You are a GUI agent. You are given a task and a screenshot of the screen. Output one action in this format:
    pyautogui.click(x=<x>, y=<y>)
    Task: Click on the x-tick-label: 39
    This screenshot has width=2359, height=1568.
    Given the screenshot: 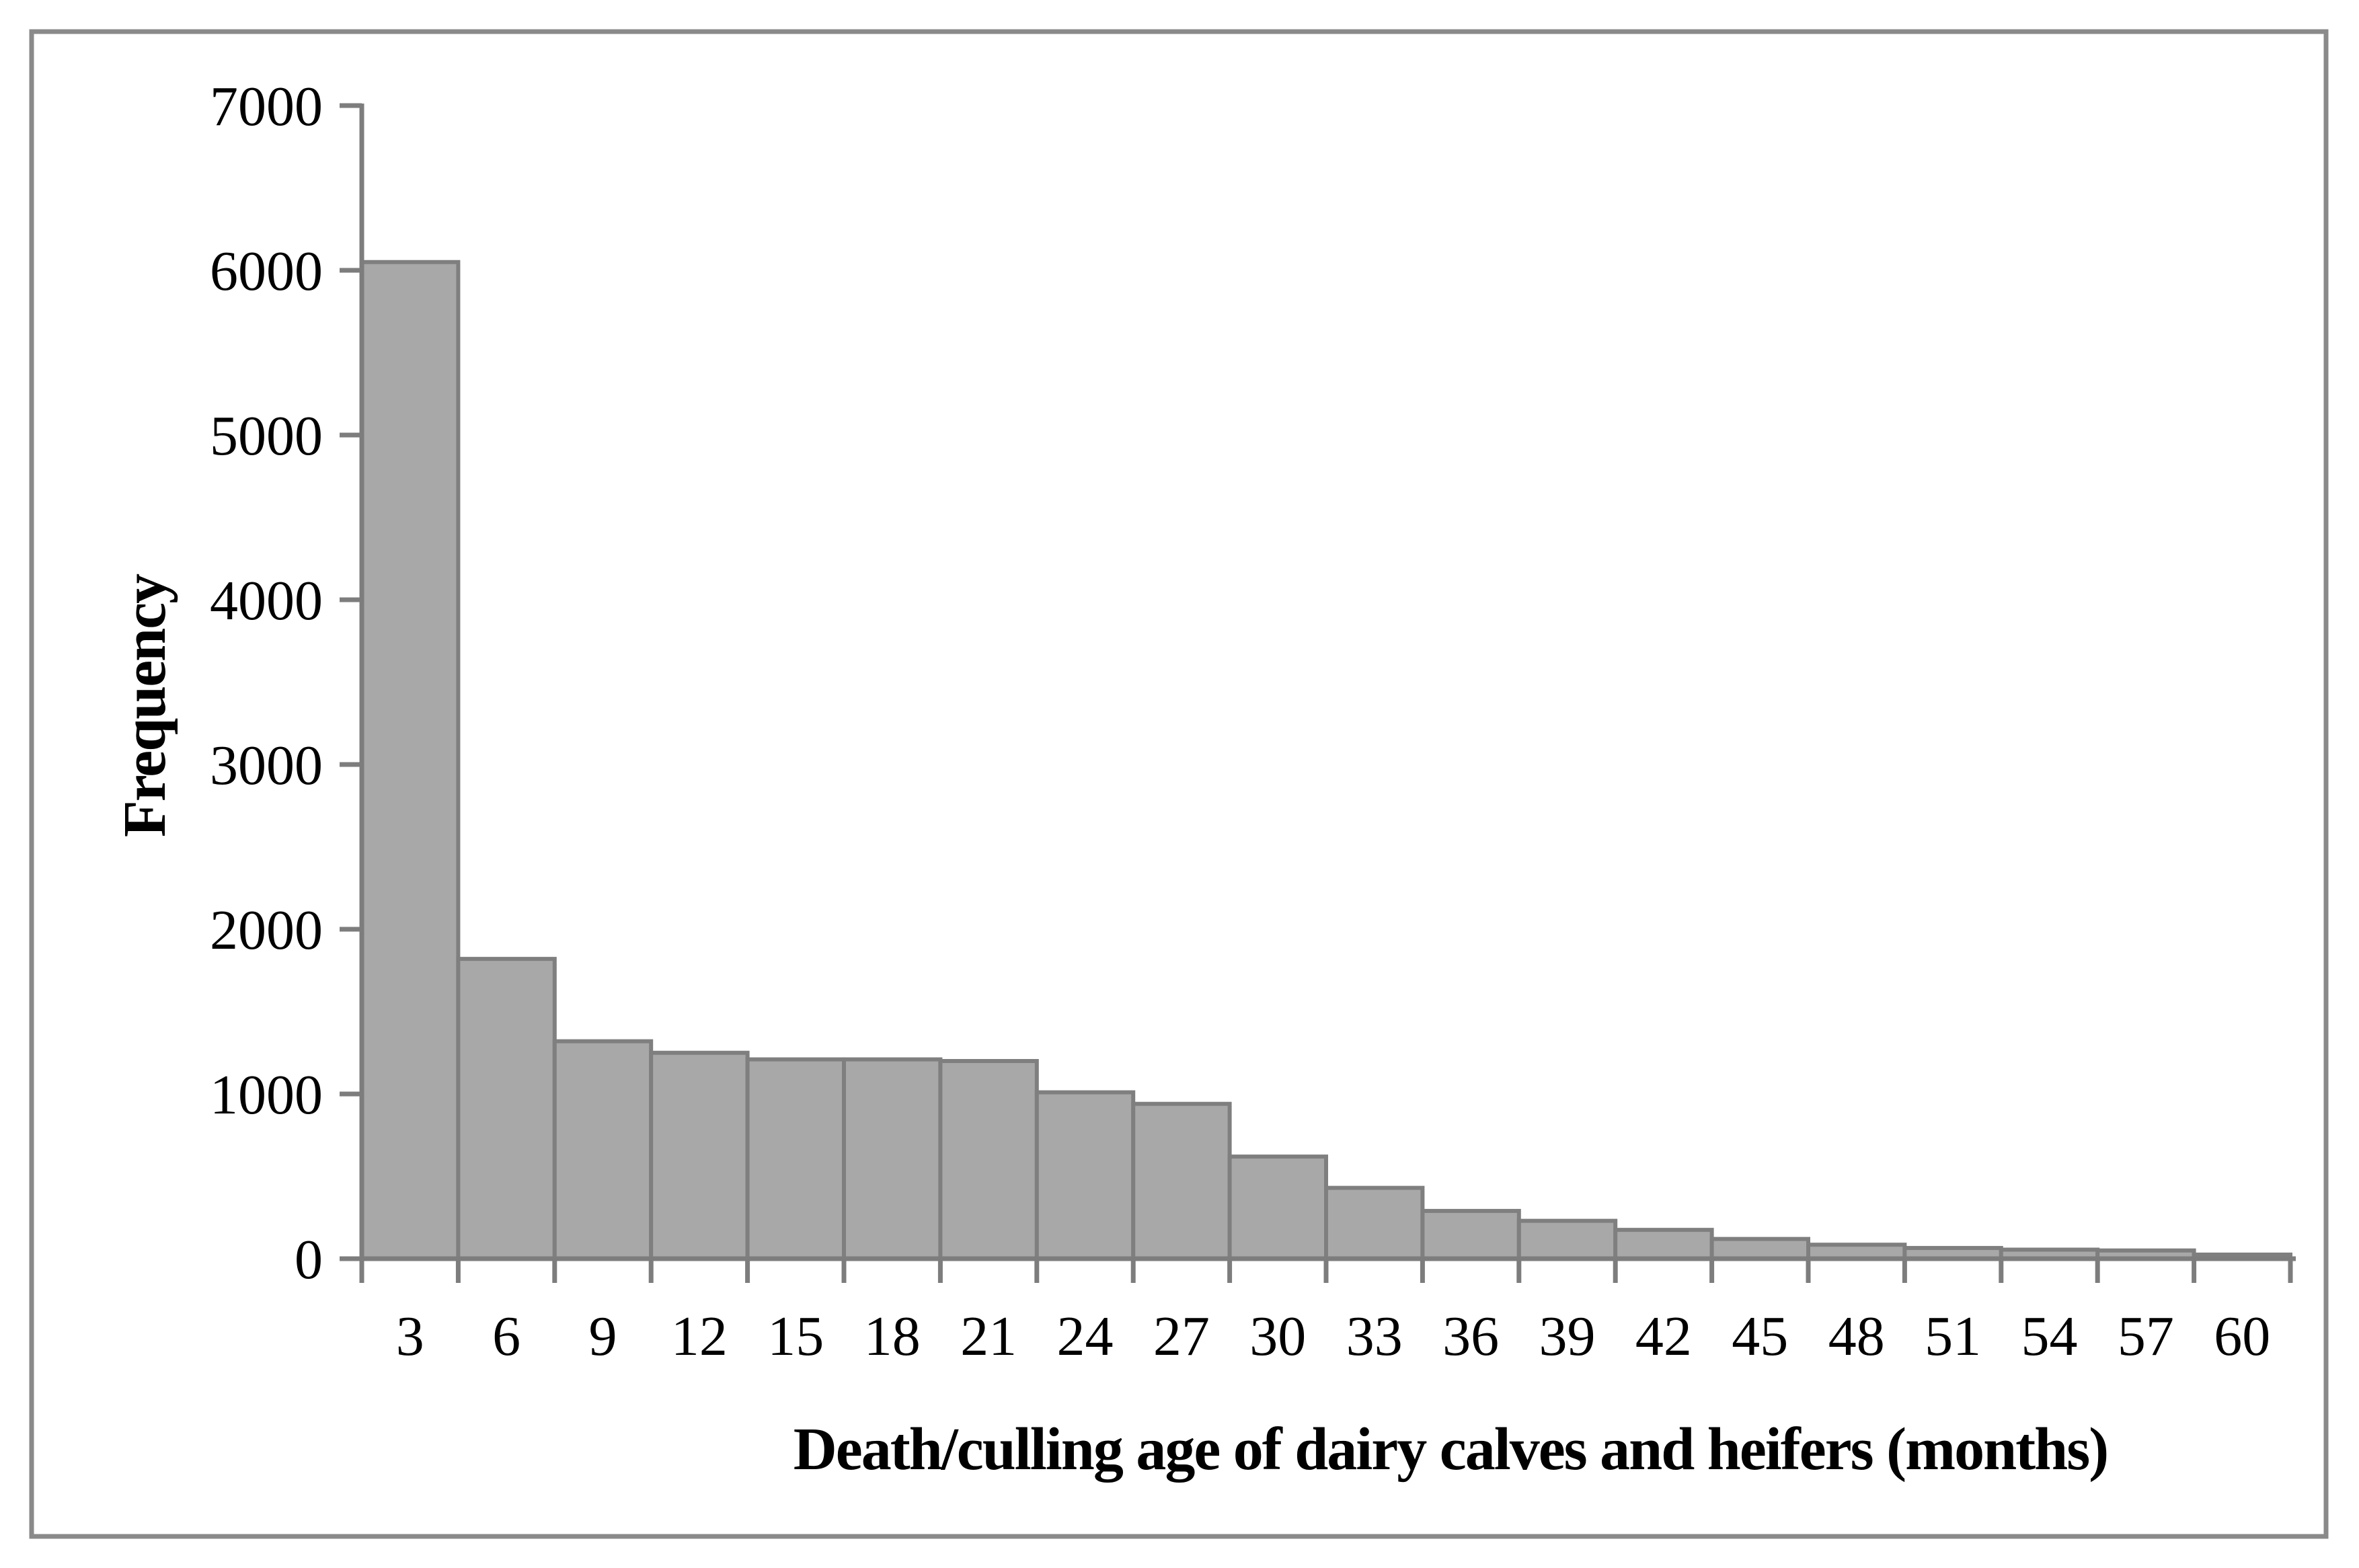 What is the action you would take?
    pyautogui.click(x=1567, y=1336)
    